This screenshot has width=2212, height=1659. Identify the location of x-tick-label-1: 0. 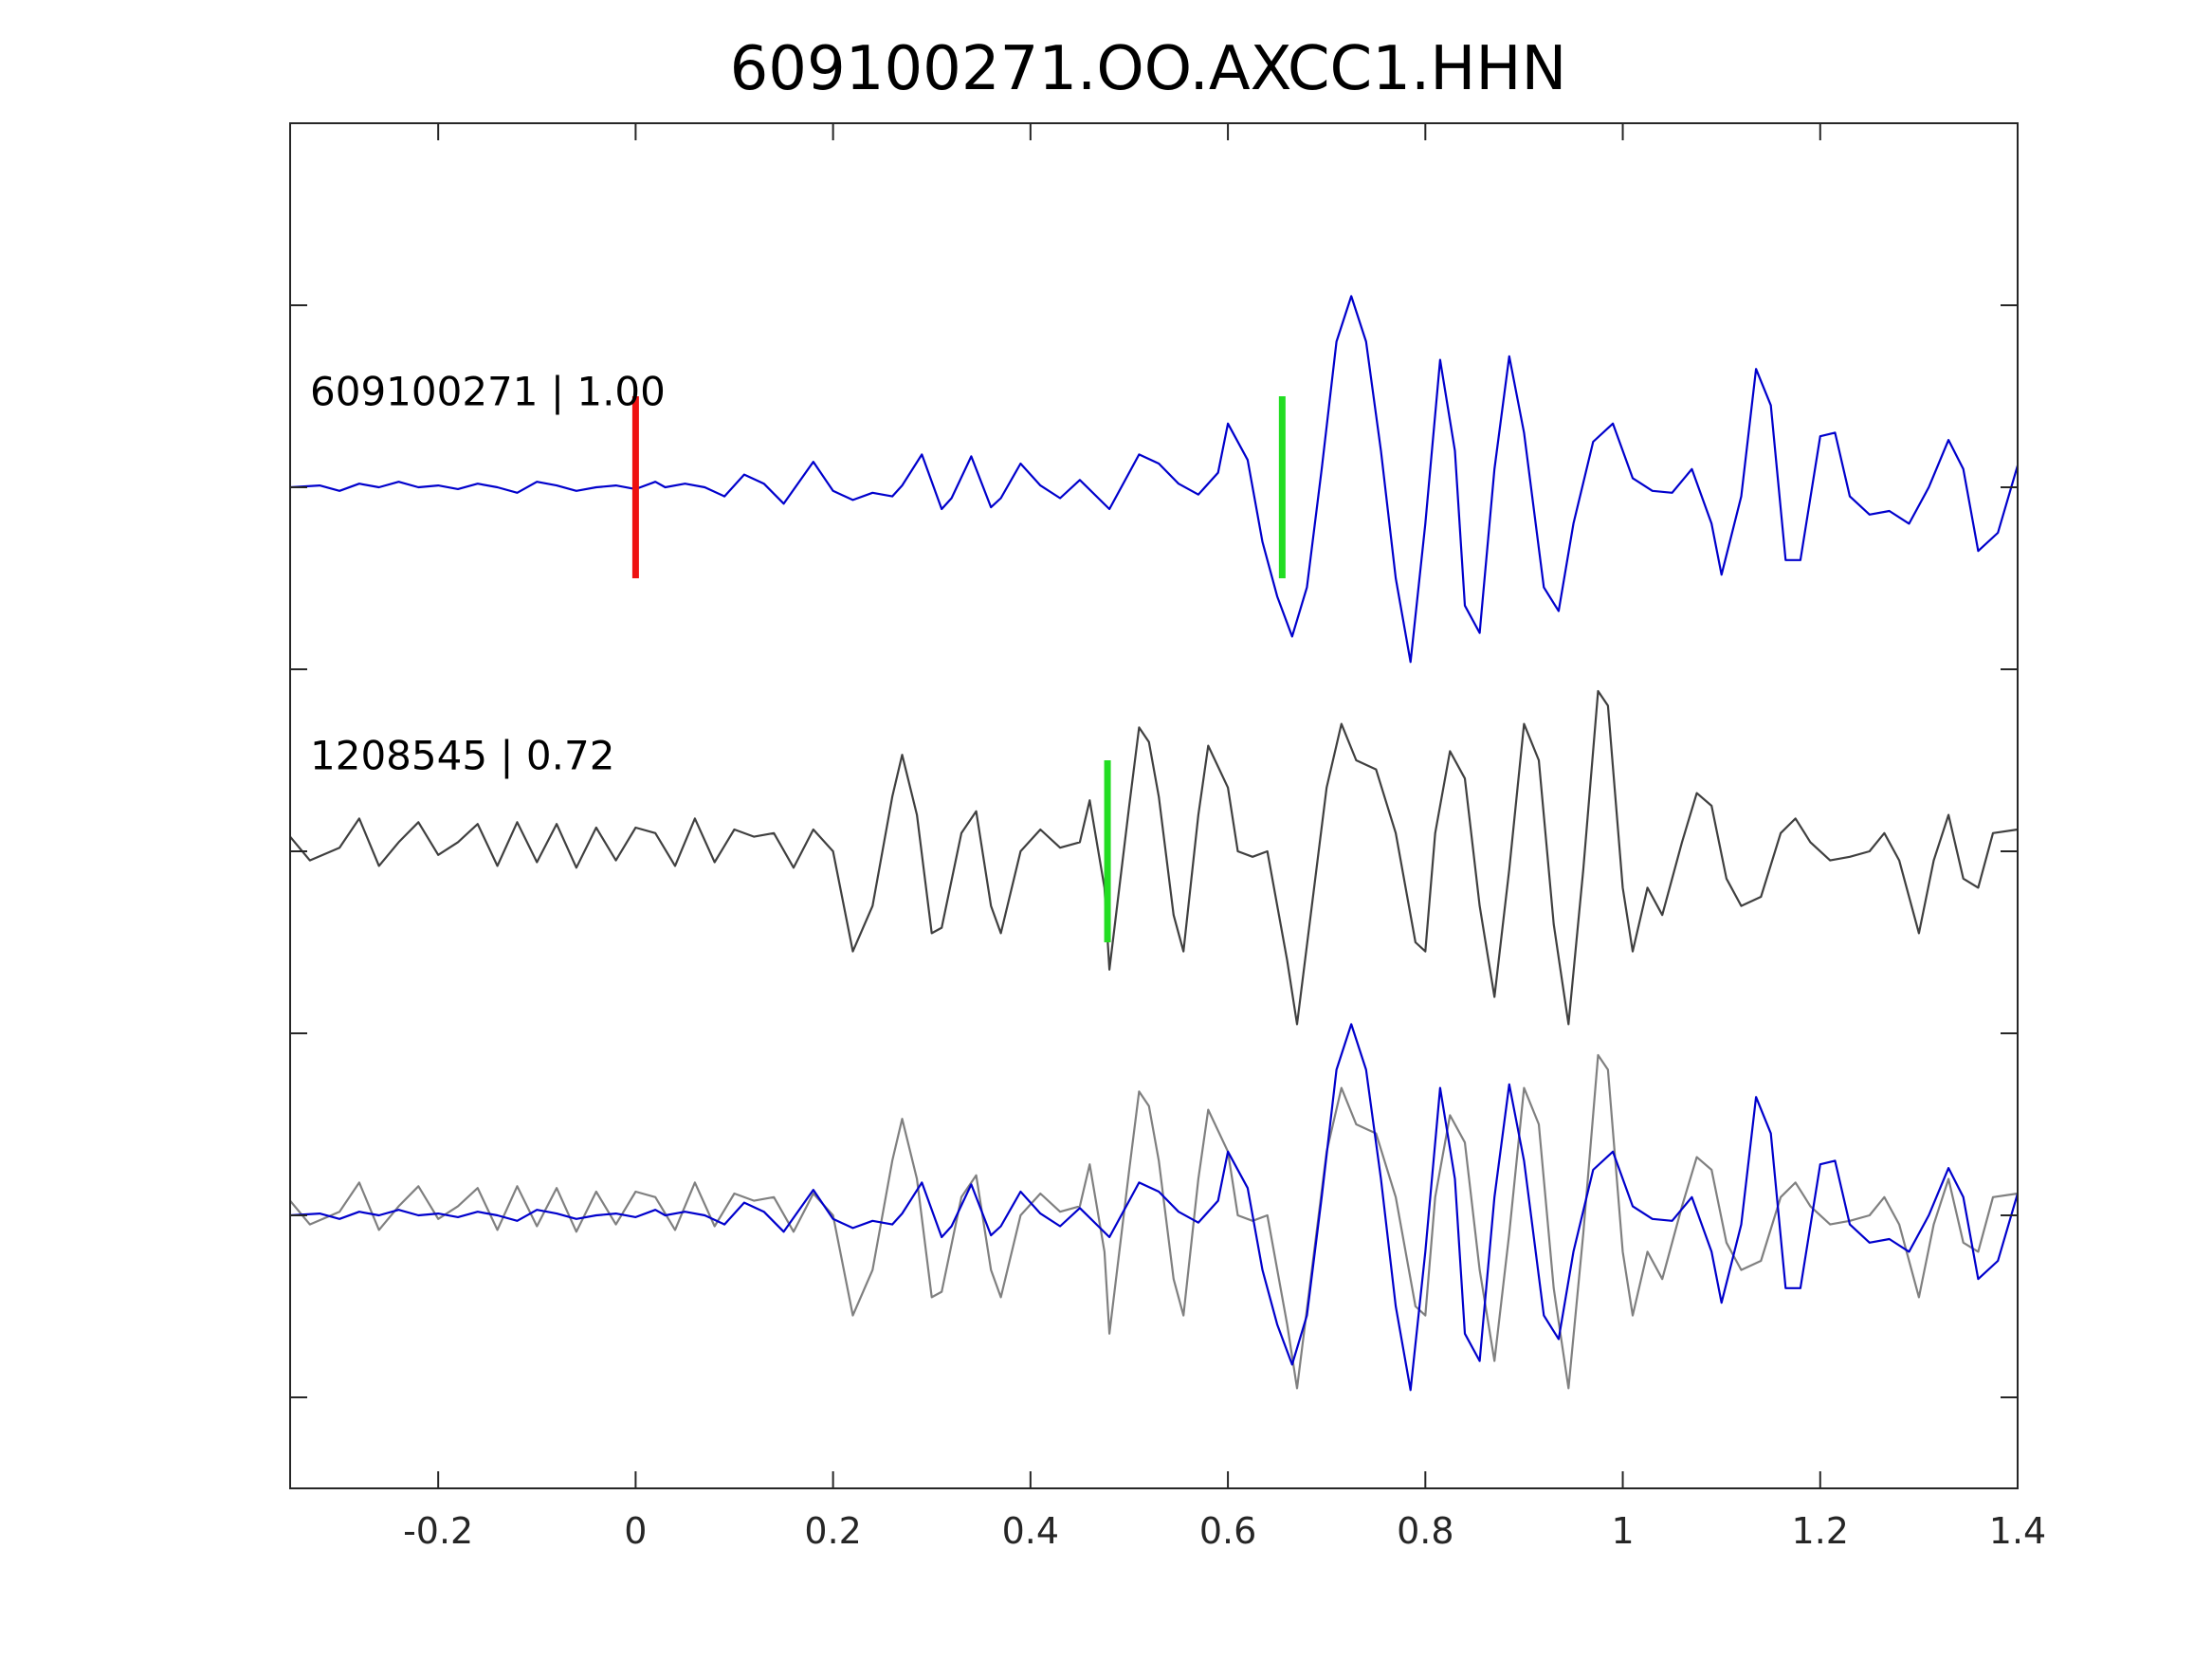
(635, 1531).